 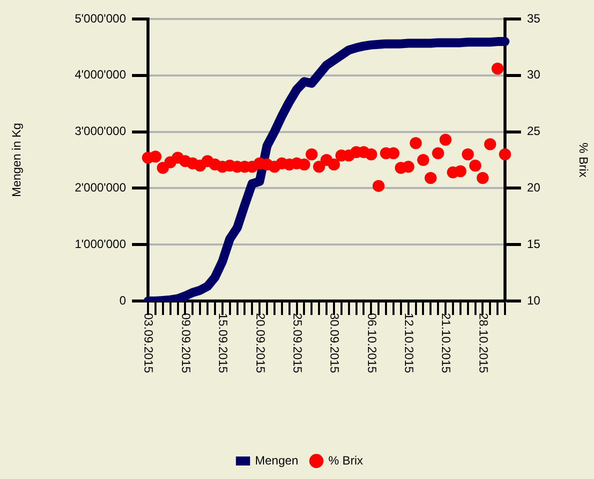 I want to click on y2-tick-label: 15, so click(x=534, y=243).